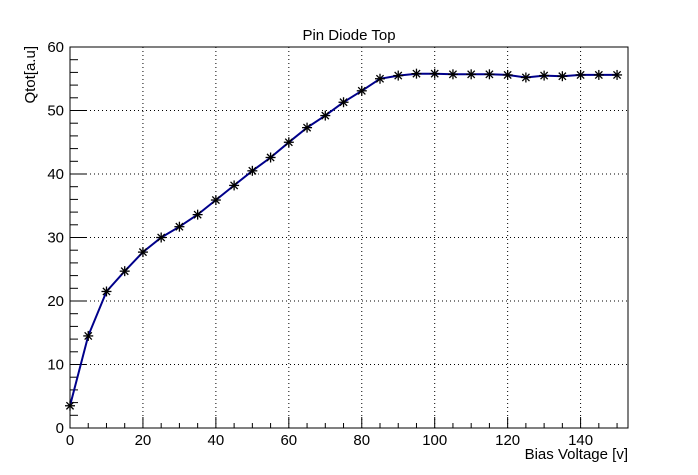 This screenshot has width=698, height=475. What do you see at coordinates (507, 440) in the screenshot?
I see `x-tick-label: 120` at bounding box center [507, 440].